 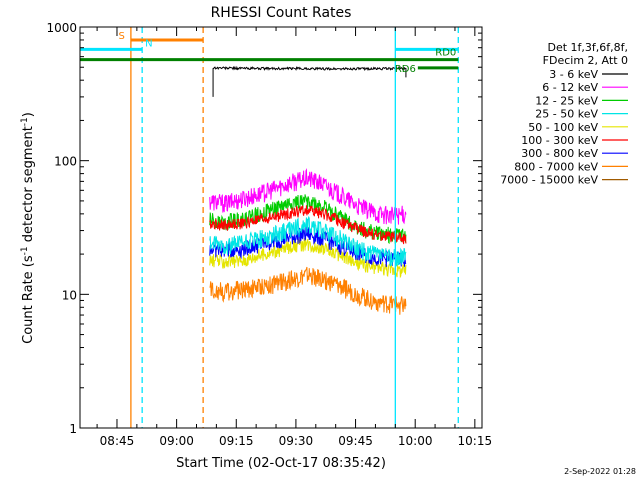 I want to click on chart-title: RHESSI Count Rates, so click(x=281, y=13).